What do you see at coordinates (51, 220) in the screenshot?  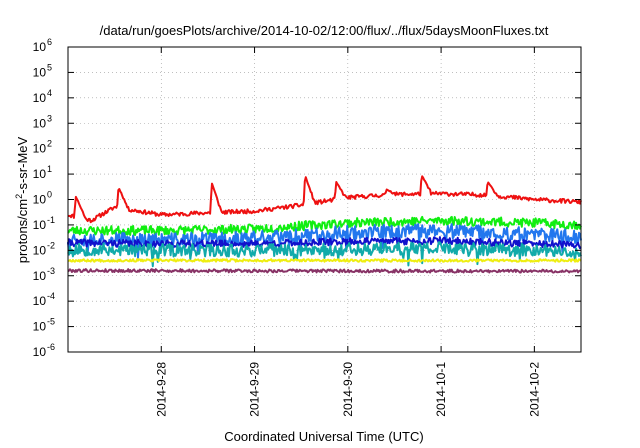 I see `y-tick-exponent: -1` at bounding box center [51, 220].